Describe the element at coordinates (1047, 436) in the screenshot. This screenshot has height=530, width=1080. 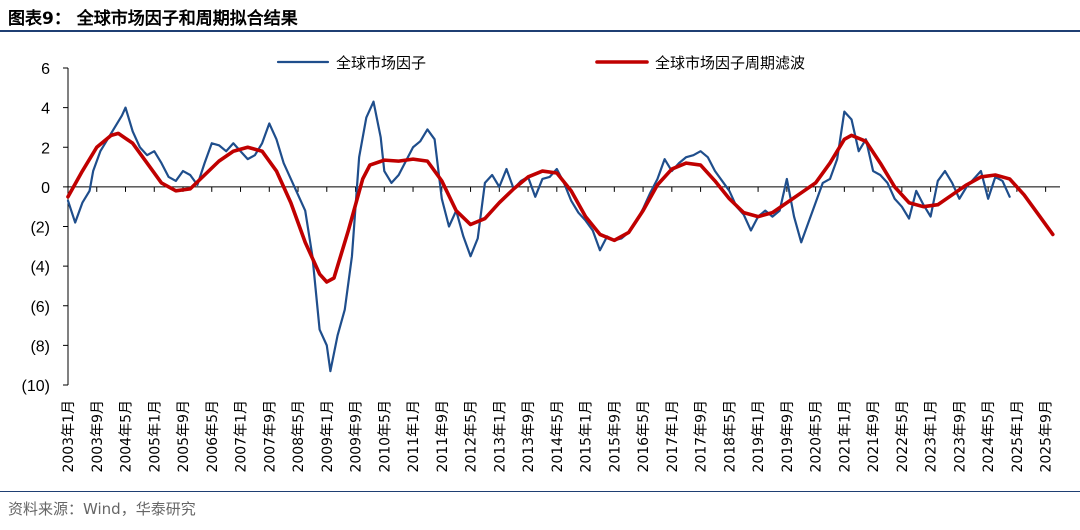
I see `x-tick-label: 2025年9月` at that location.